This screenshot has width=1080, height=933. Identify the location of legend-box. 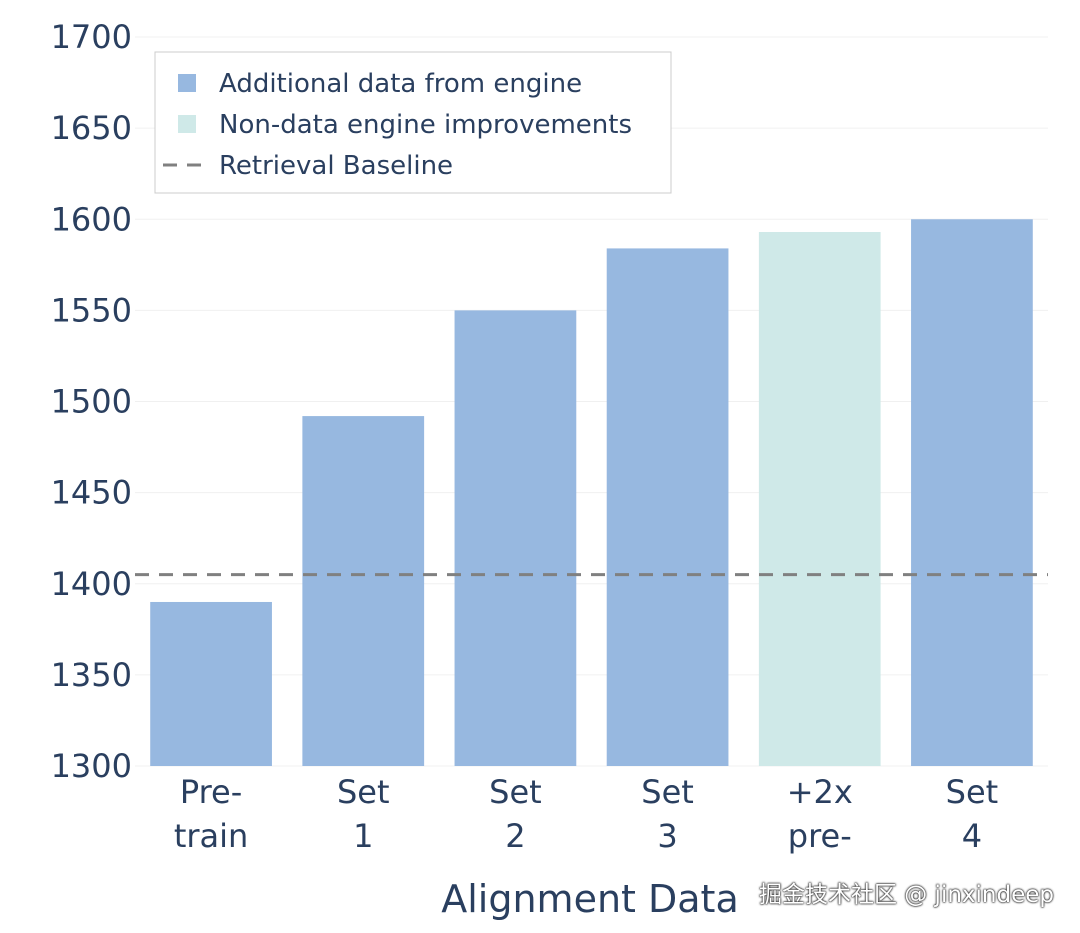
(413, 122).